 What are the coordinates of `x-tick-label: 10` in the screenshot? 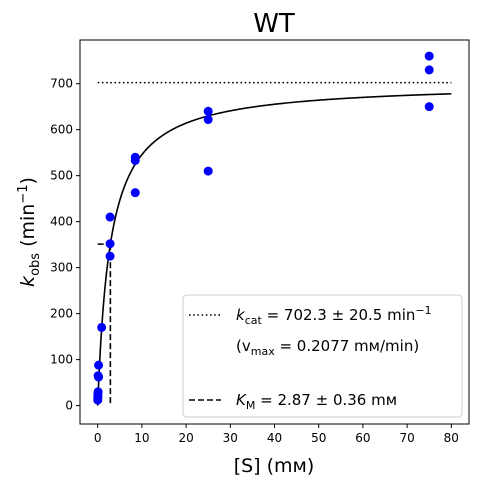 It's located at (141, 438).